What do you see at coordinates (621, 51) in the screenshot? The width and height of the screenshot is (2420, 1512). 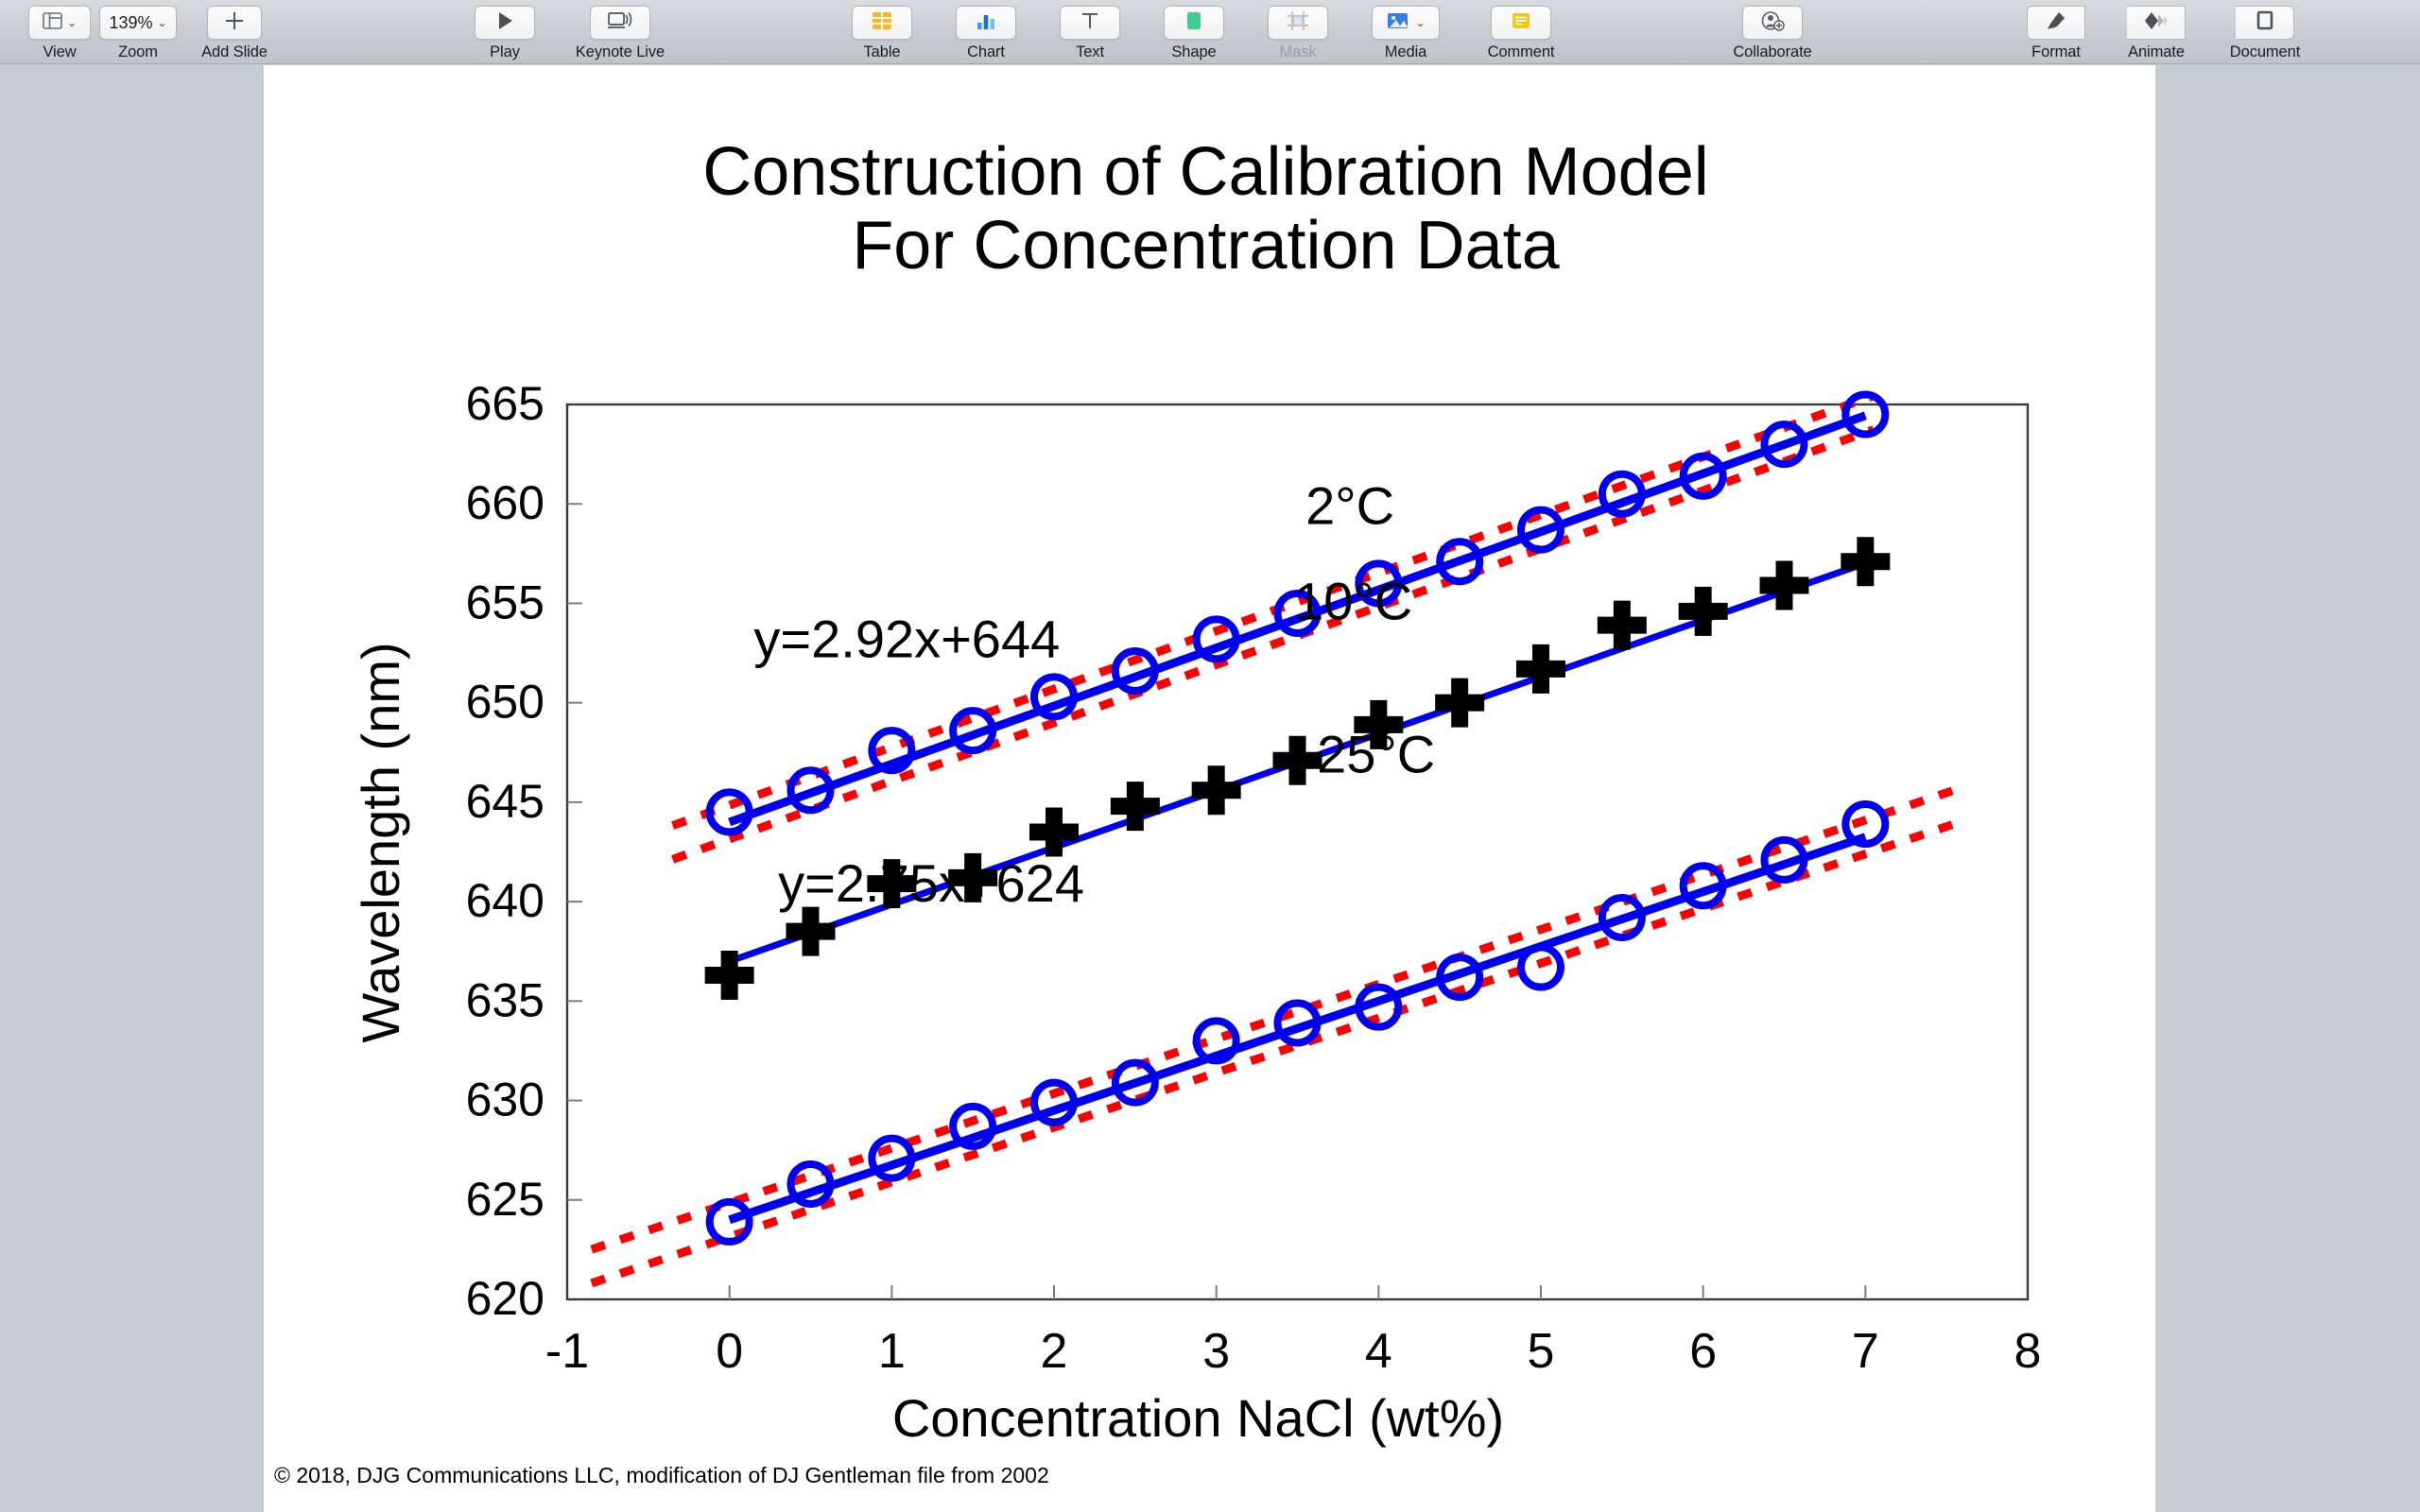 I see `keynote-live-label: Keynote Live` at bounding box center [621, 51].